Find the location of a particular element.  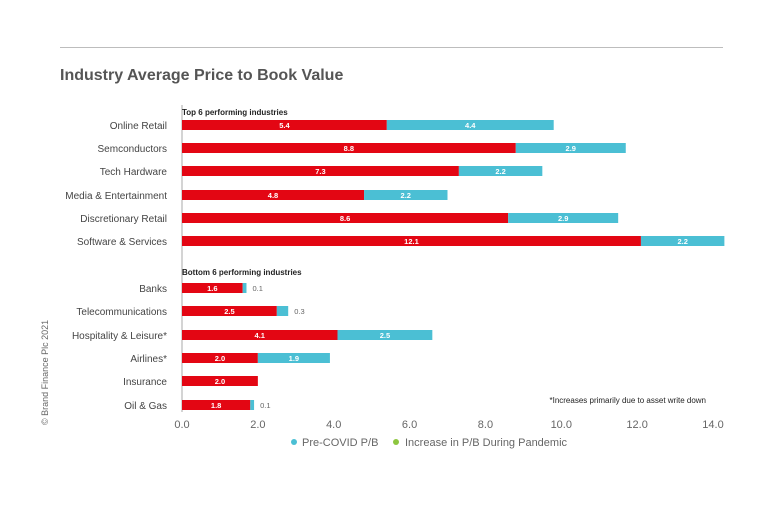

x-tick-label: 10.0 is located at coordinates (561, 425).